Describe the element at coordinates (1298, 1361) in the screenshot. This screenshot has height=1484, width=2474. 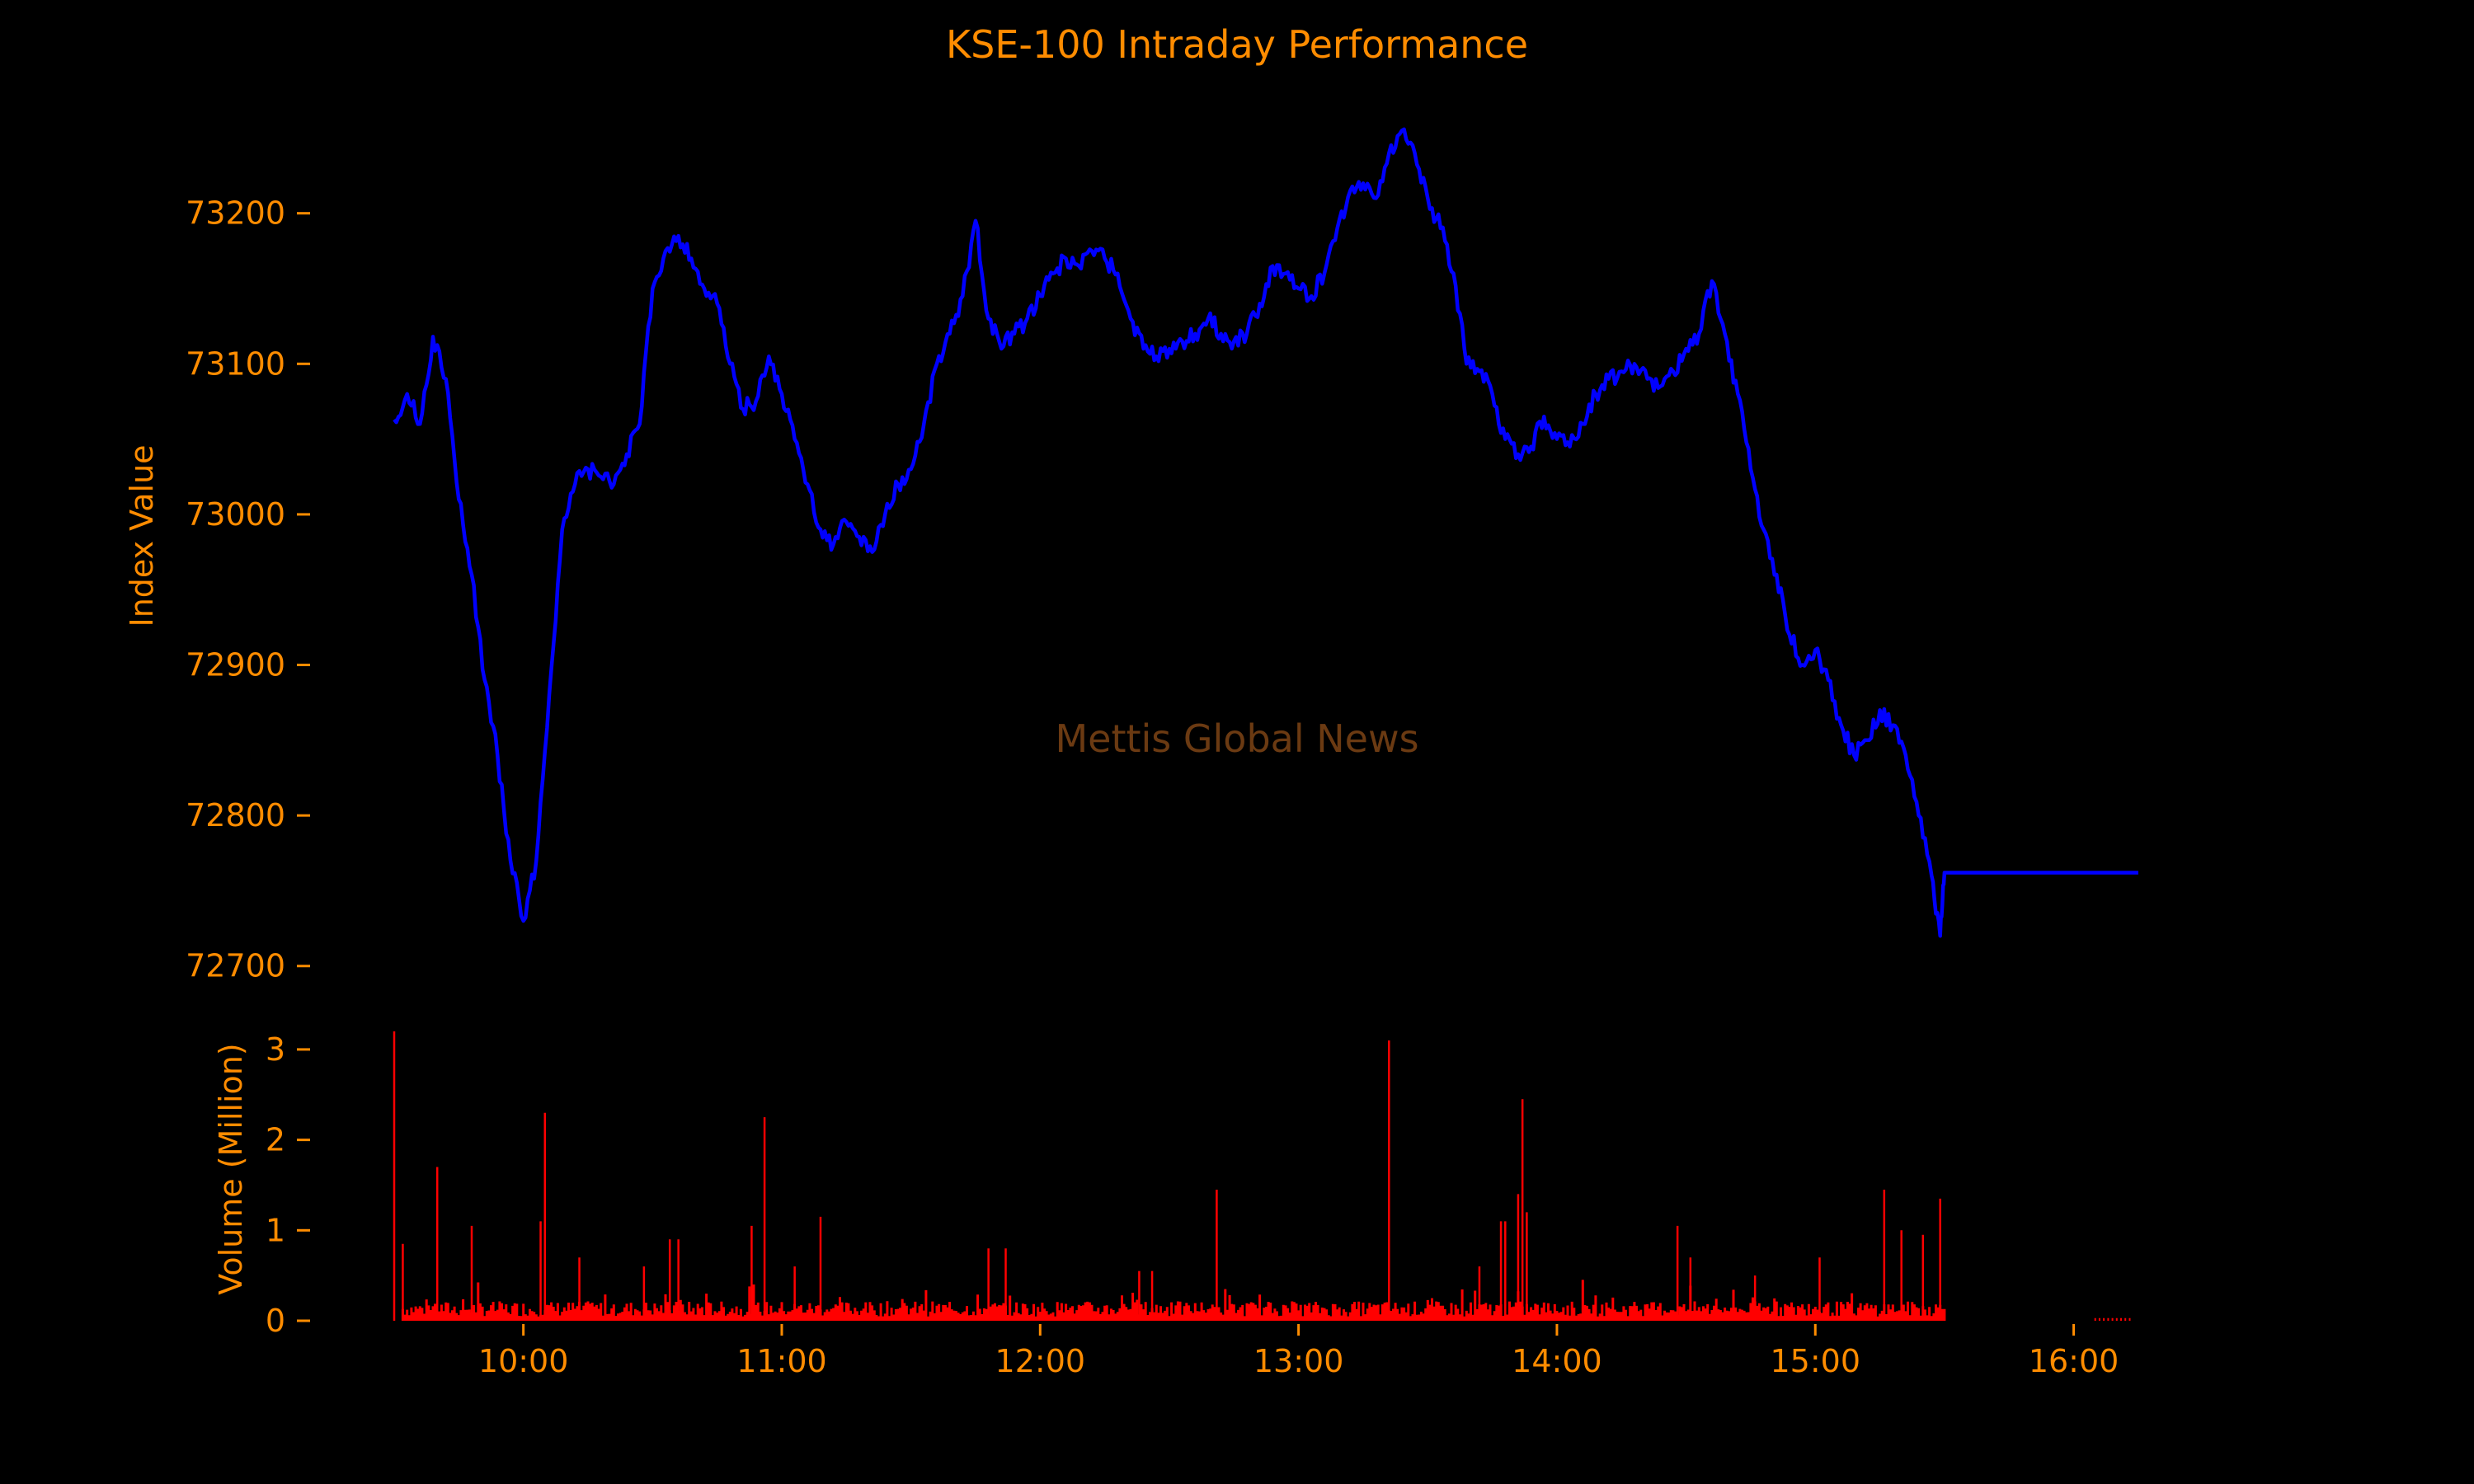
I see `x-tick-label: 13:00` at that location.